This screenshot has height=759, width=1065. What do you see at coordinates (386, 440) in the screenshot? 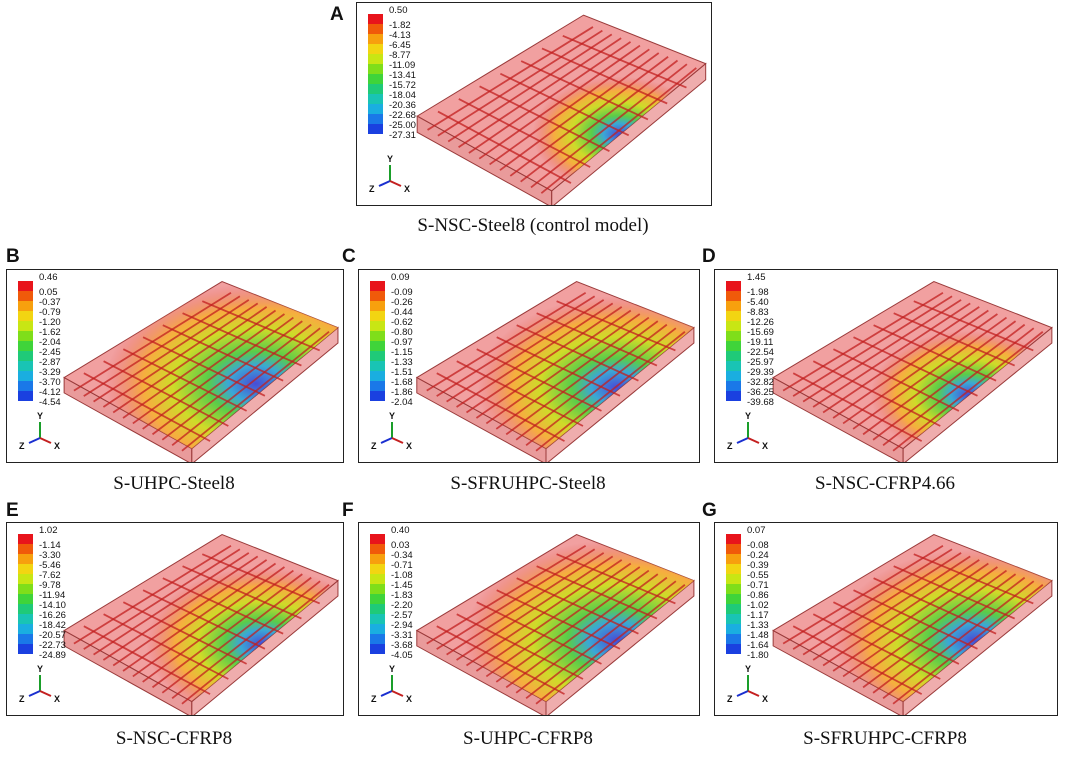
I see `z-axis-arrow` at bounding box center [386, 440].